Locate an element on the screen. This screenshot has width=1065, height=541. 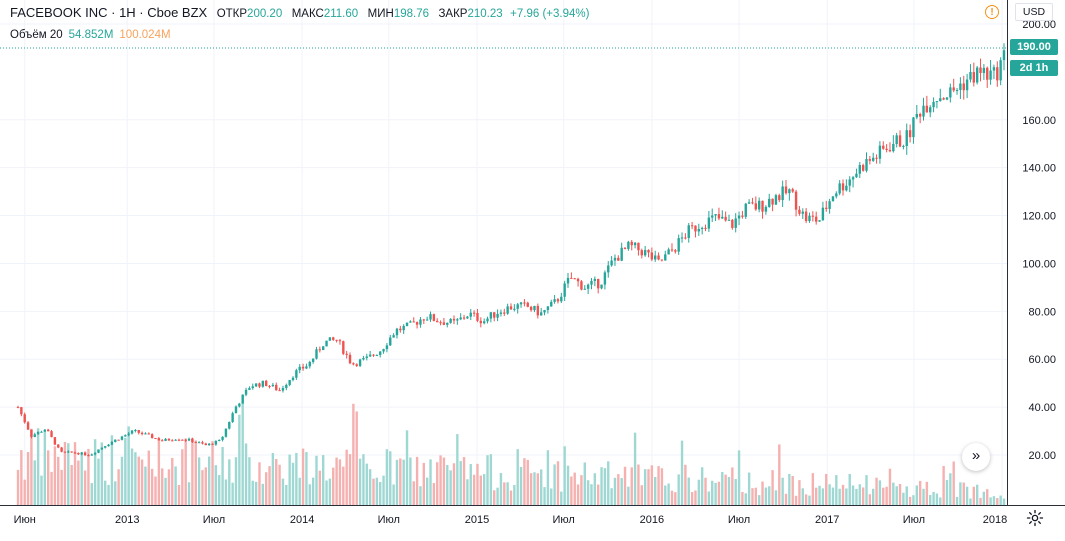
last-price-tag: 190.00 is located at coordinates (1034, 47).